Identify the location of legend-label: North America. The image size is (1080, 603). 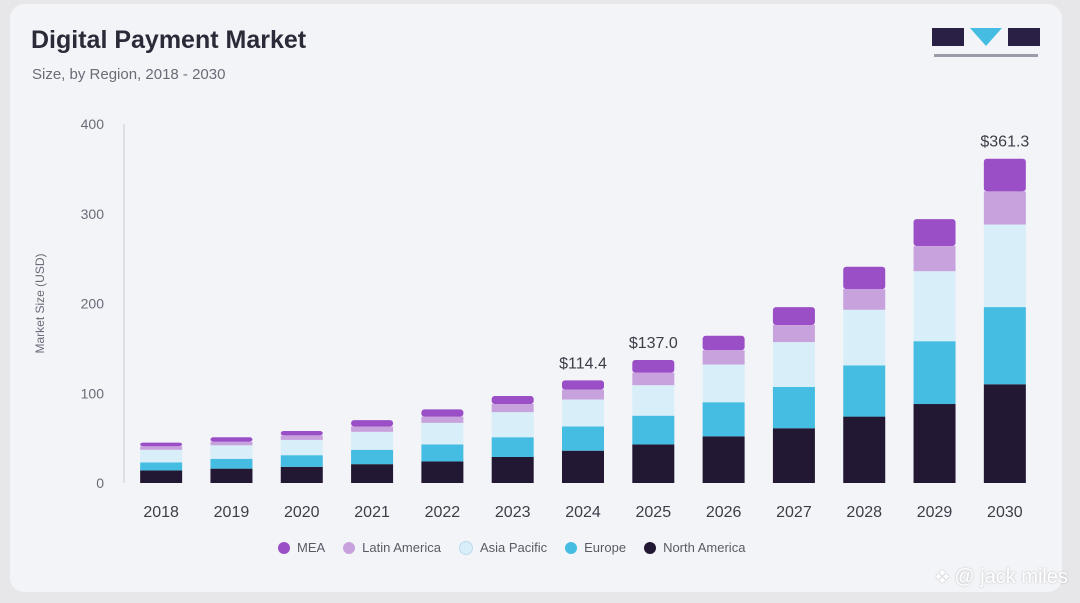
(704, 547).